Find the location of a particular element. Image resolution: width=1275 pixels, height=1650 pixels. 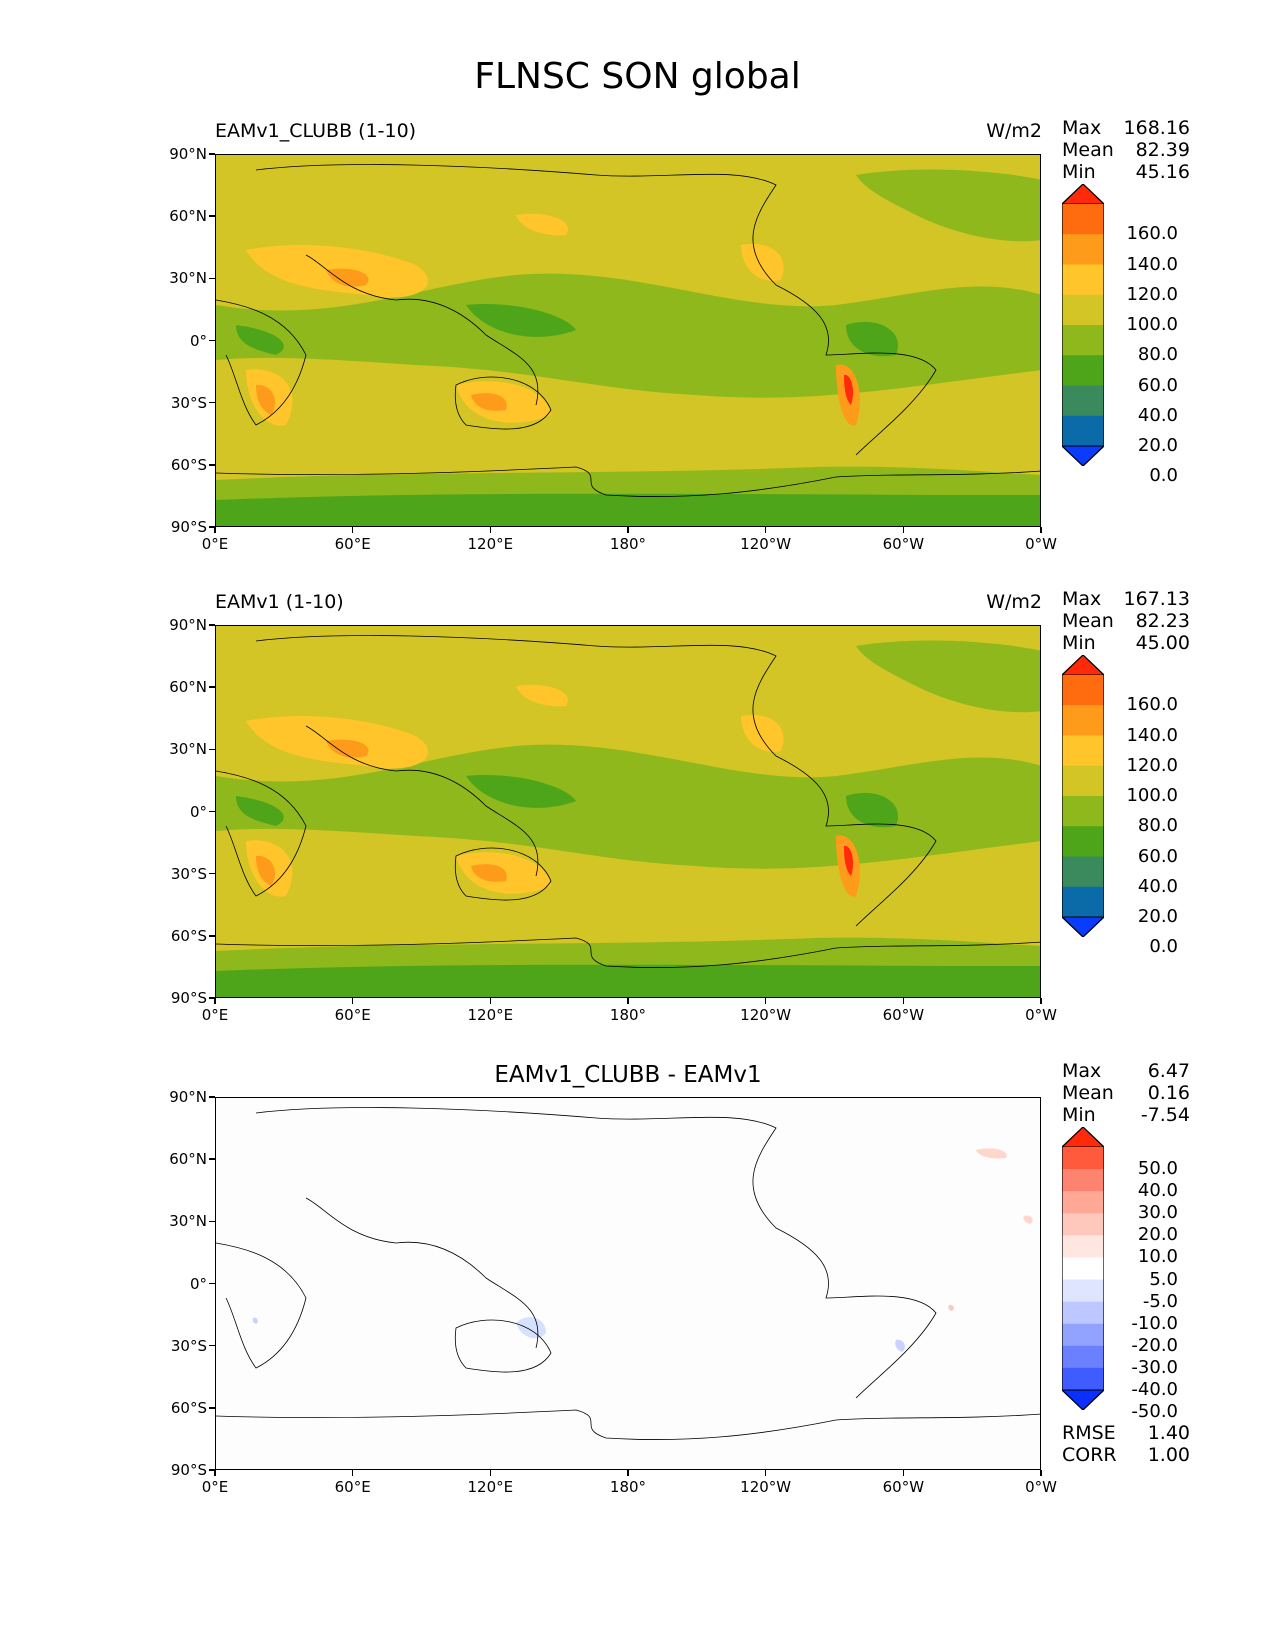

colorbar-level-label: -30.0 is located at coordinates (1154, 1367).